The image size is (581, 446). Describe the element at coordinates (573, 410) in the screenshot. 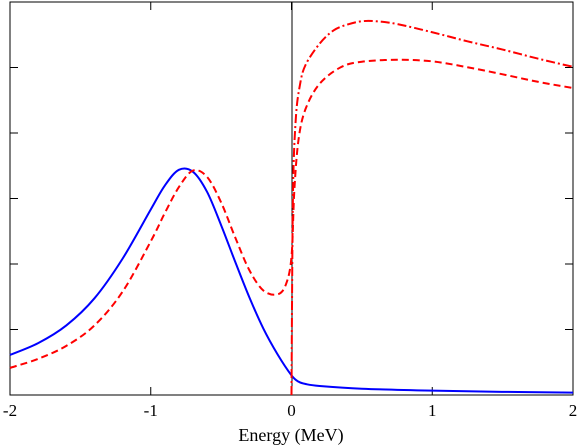

I see `x-tick-label: 2` at that location.